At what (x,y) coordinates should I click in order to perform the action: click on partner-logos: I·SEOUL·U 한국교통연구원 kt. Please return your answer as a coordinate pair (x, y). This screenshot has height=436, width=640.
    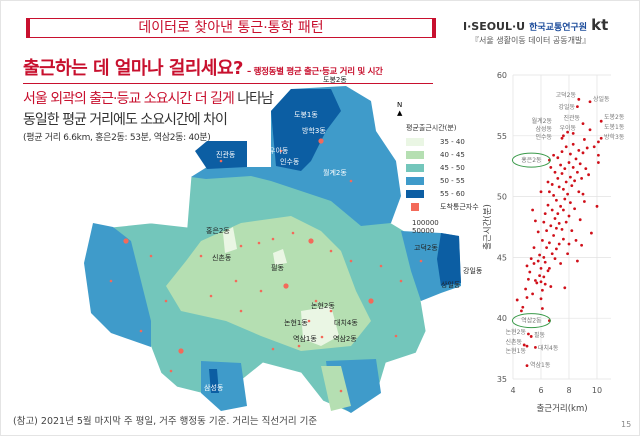
    Looking at the image, I should click on (535, 25).